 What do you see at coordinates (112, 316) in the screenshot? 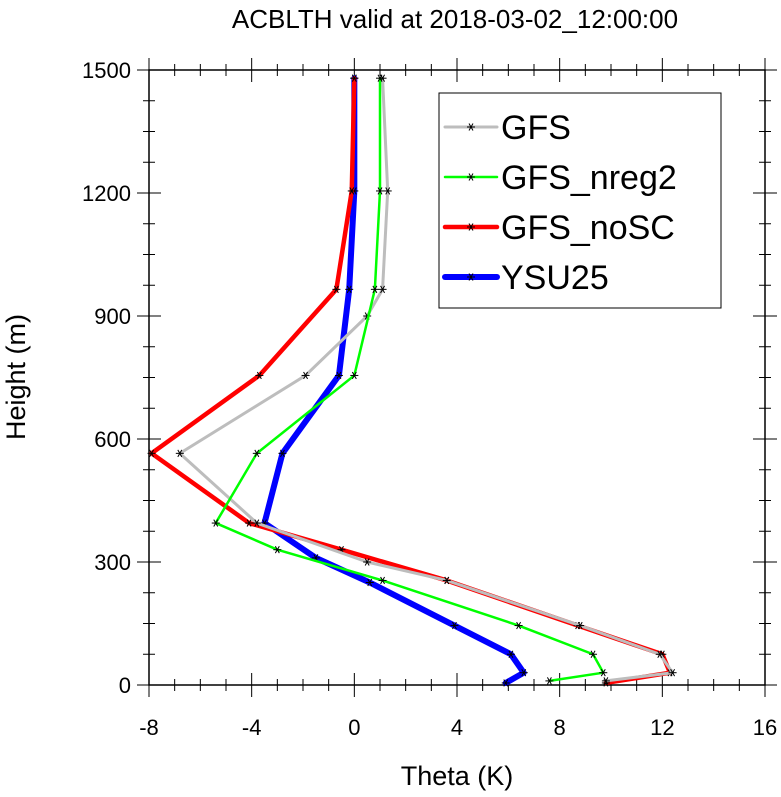
I see `y-tick-label: 900` at bounding box center [112, 316].